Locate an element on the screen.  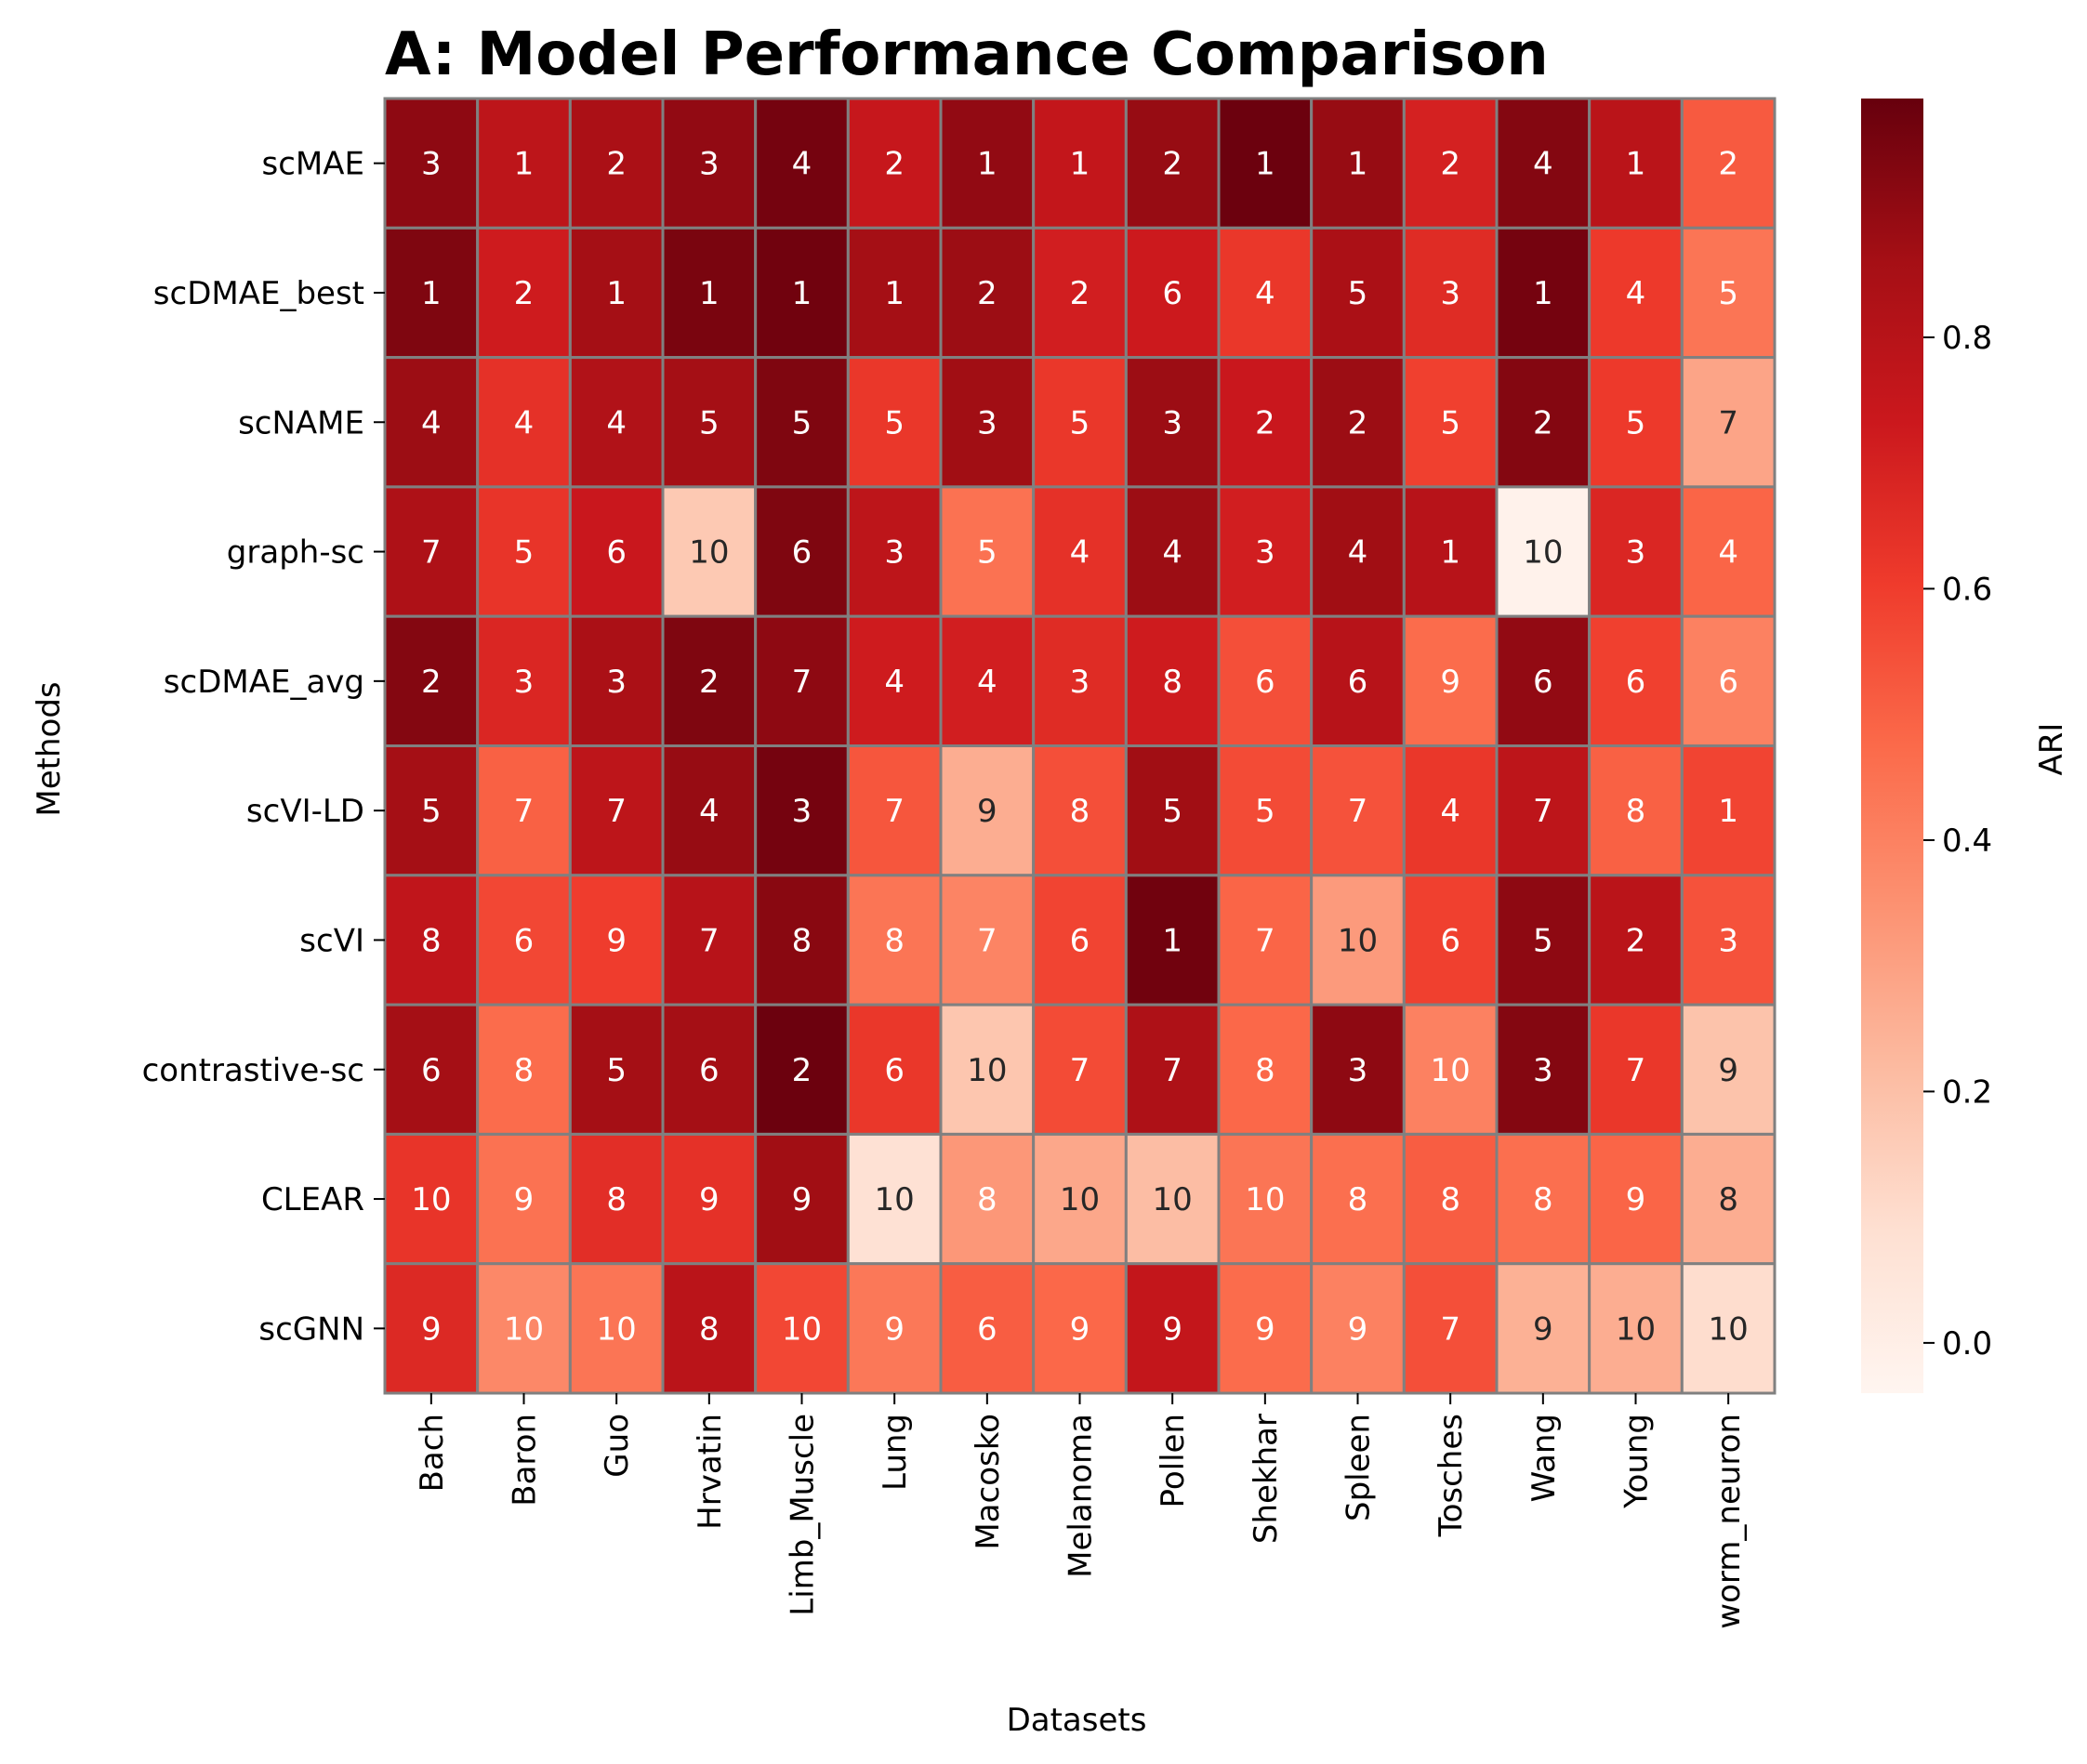
x-tick-label: Baron is located at coordinates (525, 1460).